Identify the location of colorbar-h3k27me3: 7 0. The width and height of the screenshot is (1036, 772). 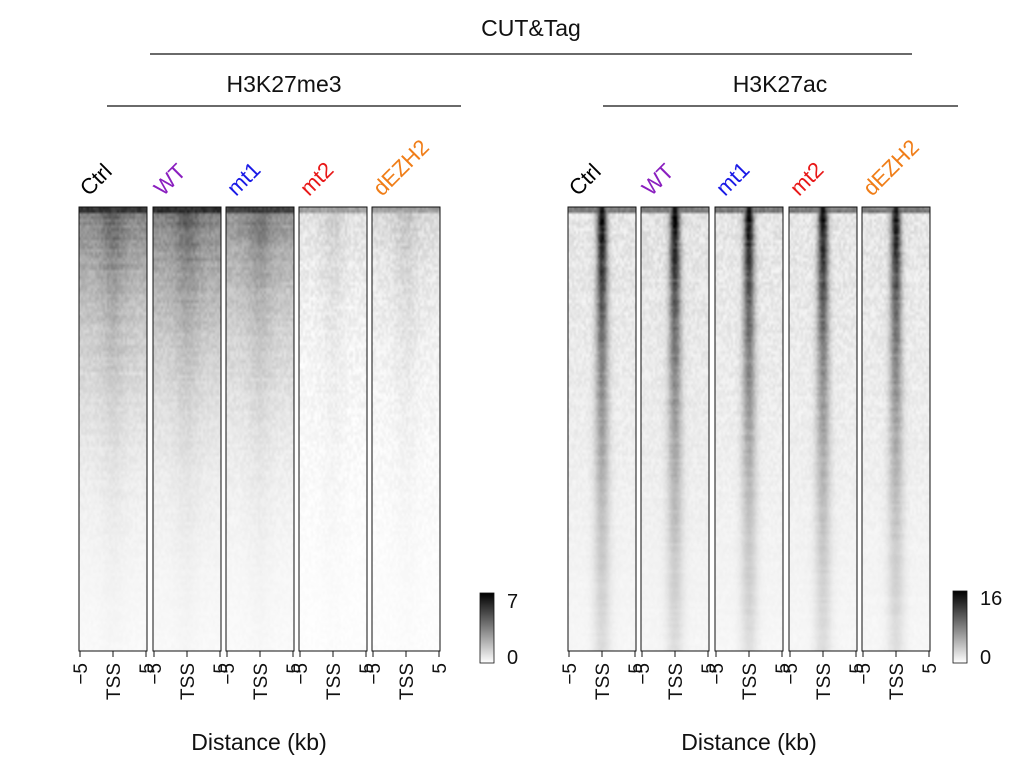
(498, 630).